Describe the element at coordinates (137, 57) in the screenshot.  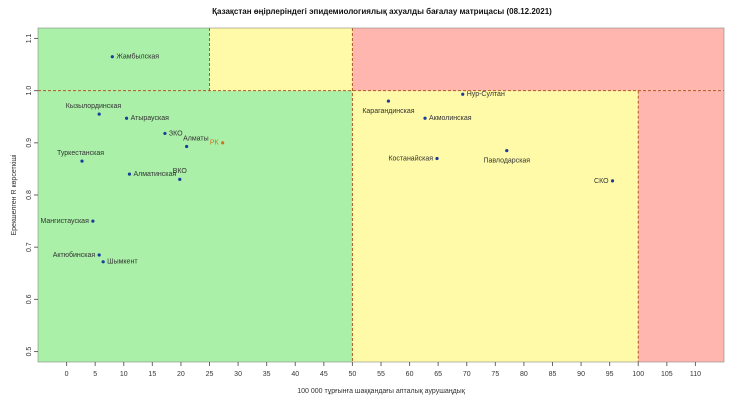
I see `point-label: Жамбылская` at that location.